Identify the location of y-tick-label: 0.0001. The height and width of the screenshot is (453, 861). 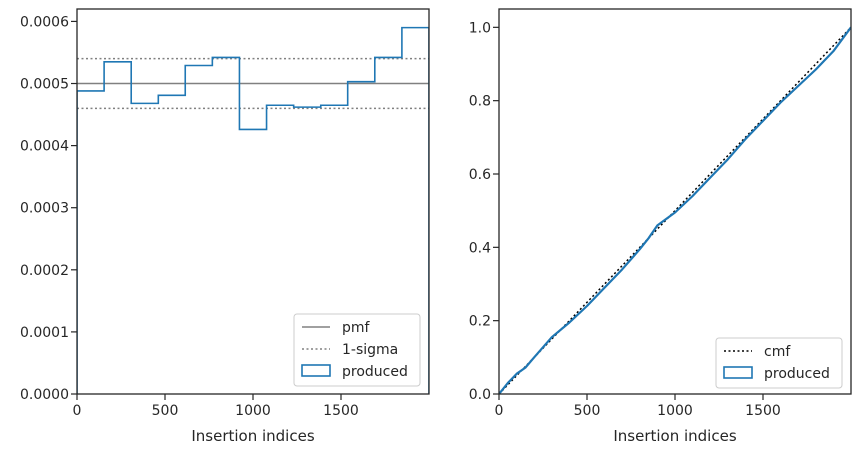
(44, 333).